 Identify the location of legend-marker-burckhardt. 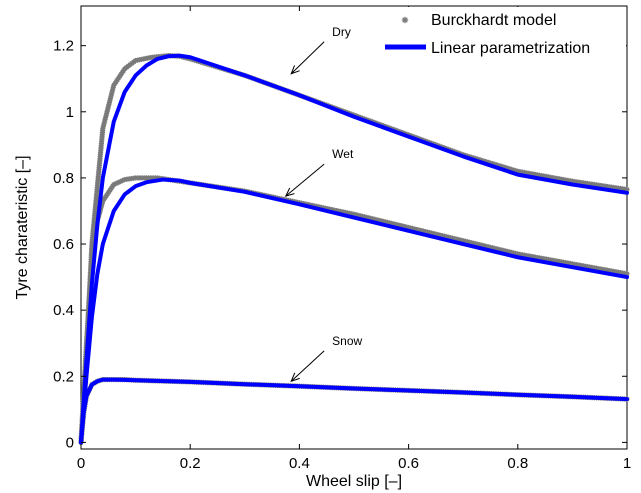
(405, 20).